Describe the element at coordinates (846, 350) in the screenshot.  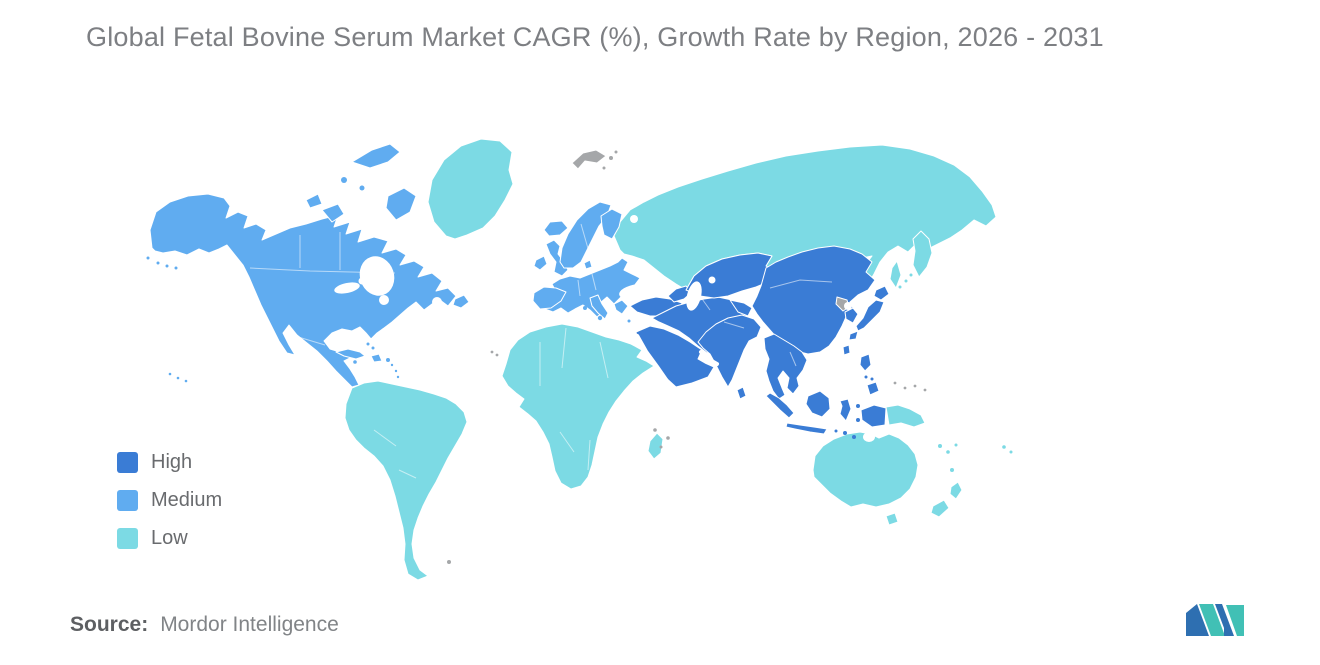
I see `taiwan` at that location.